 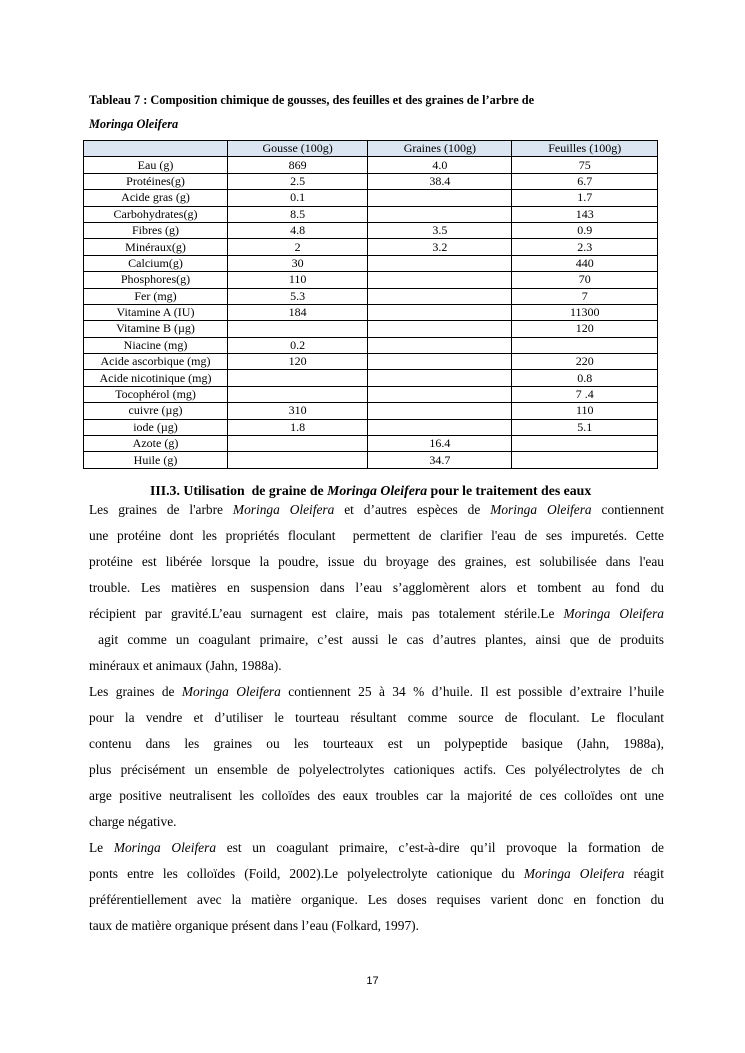 I want to click on row-label: Azote (g), so click(x=155, y=444).